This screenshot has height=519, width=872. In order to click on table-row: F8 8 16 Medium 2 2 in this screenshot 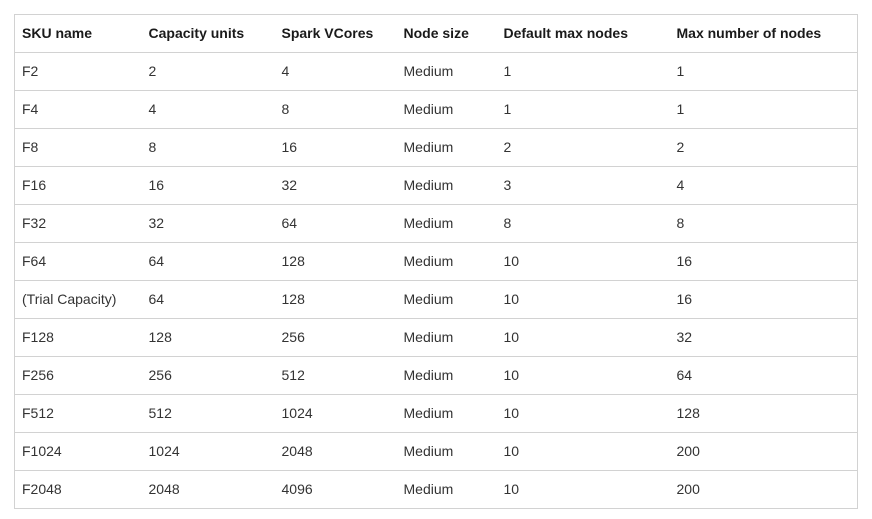, I will do `click(436, 147)`.